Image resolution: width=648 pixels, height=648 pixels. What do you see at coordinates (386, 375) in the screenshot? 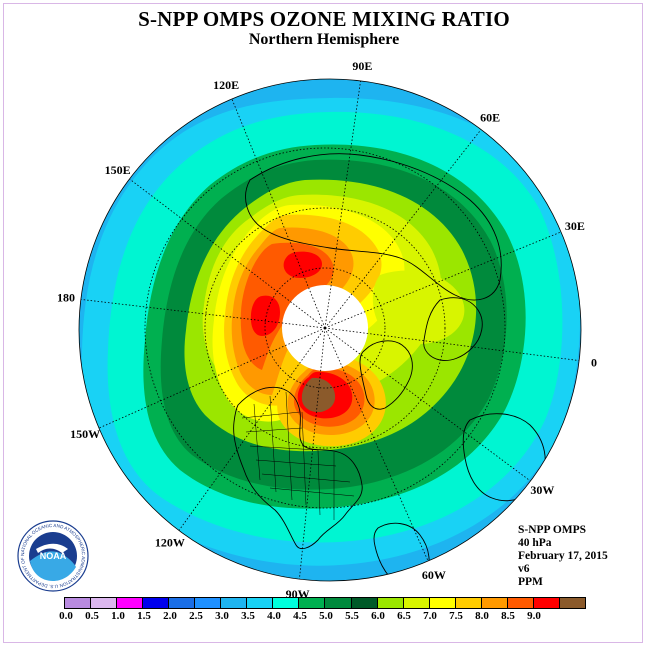
I see `coastline-greenland` at bounding box center [386, 375].